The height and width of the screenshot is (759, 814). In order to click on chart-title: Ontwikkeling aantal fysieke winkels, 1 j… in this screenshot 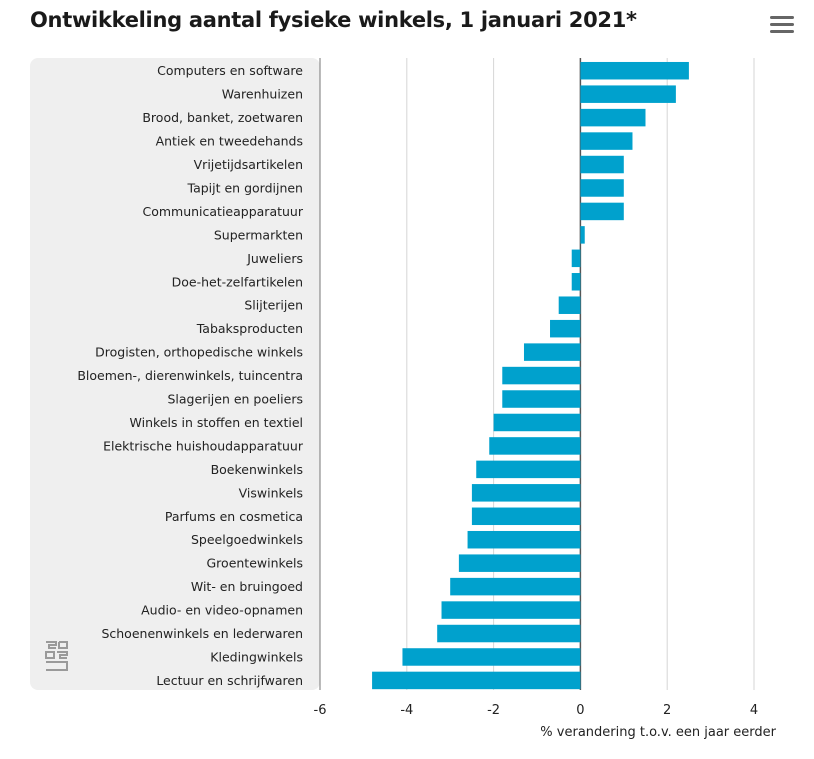, I will do `click(333, 20)`.